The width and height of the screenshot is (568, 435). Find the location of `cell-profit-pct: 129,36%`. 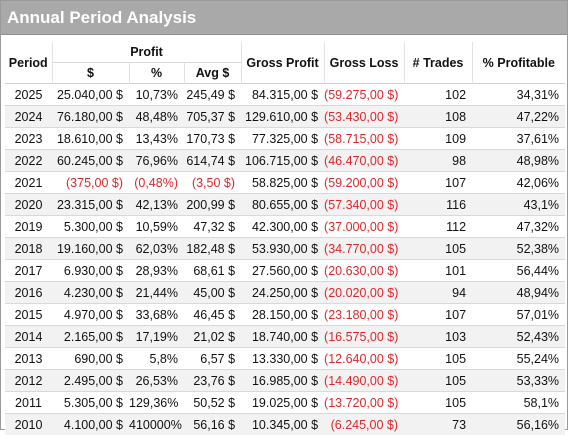

cell-profit-pct: 129,36% is located at coordinates (156, 403).